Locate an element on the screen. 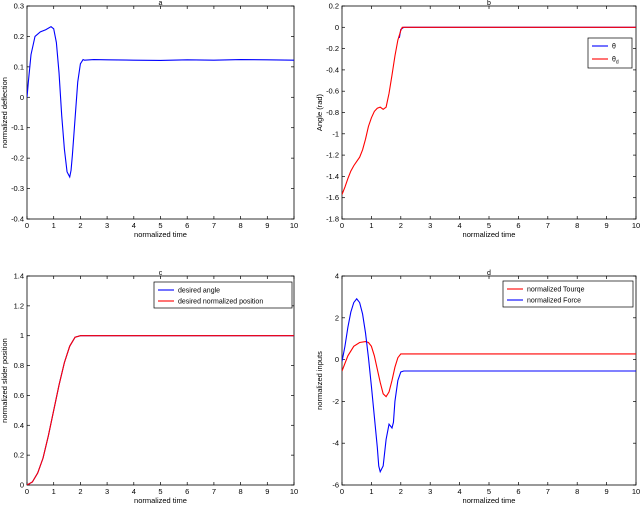  y-tick-label: -1.6 is located at coordinates (332, 197).